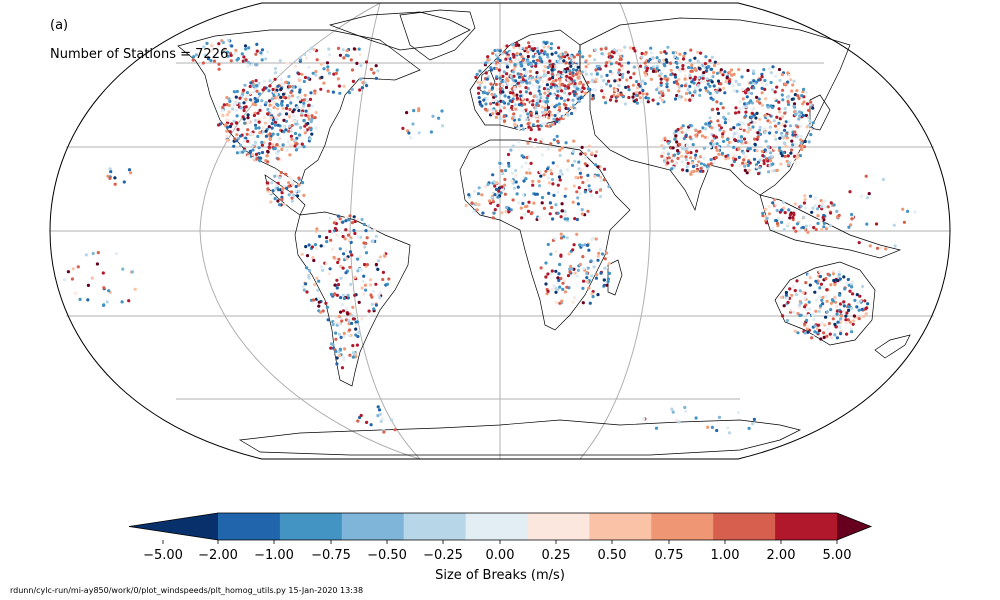 The image size is (1000, 600). Describe the element at coordinates (854, 526) in the screenshot. I see `colorbar-extend-high` at that location.